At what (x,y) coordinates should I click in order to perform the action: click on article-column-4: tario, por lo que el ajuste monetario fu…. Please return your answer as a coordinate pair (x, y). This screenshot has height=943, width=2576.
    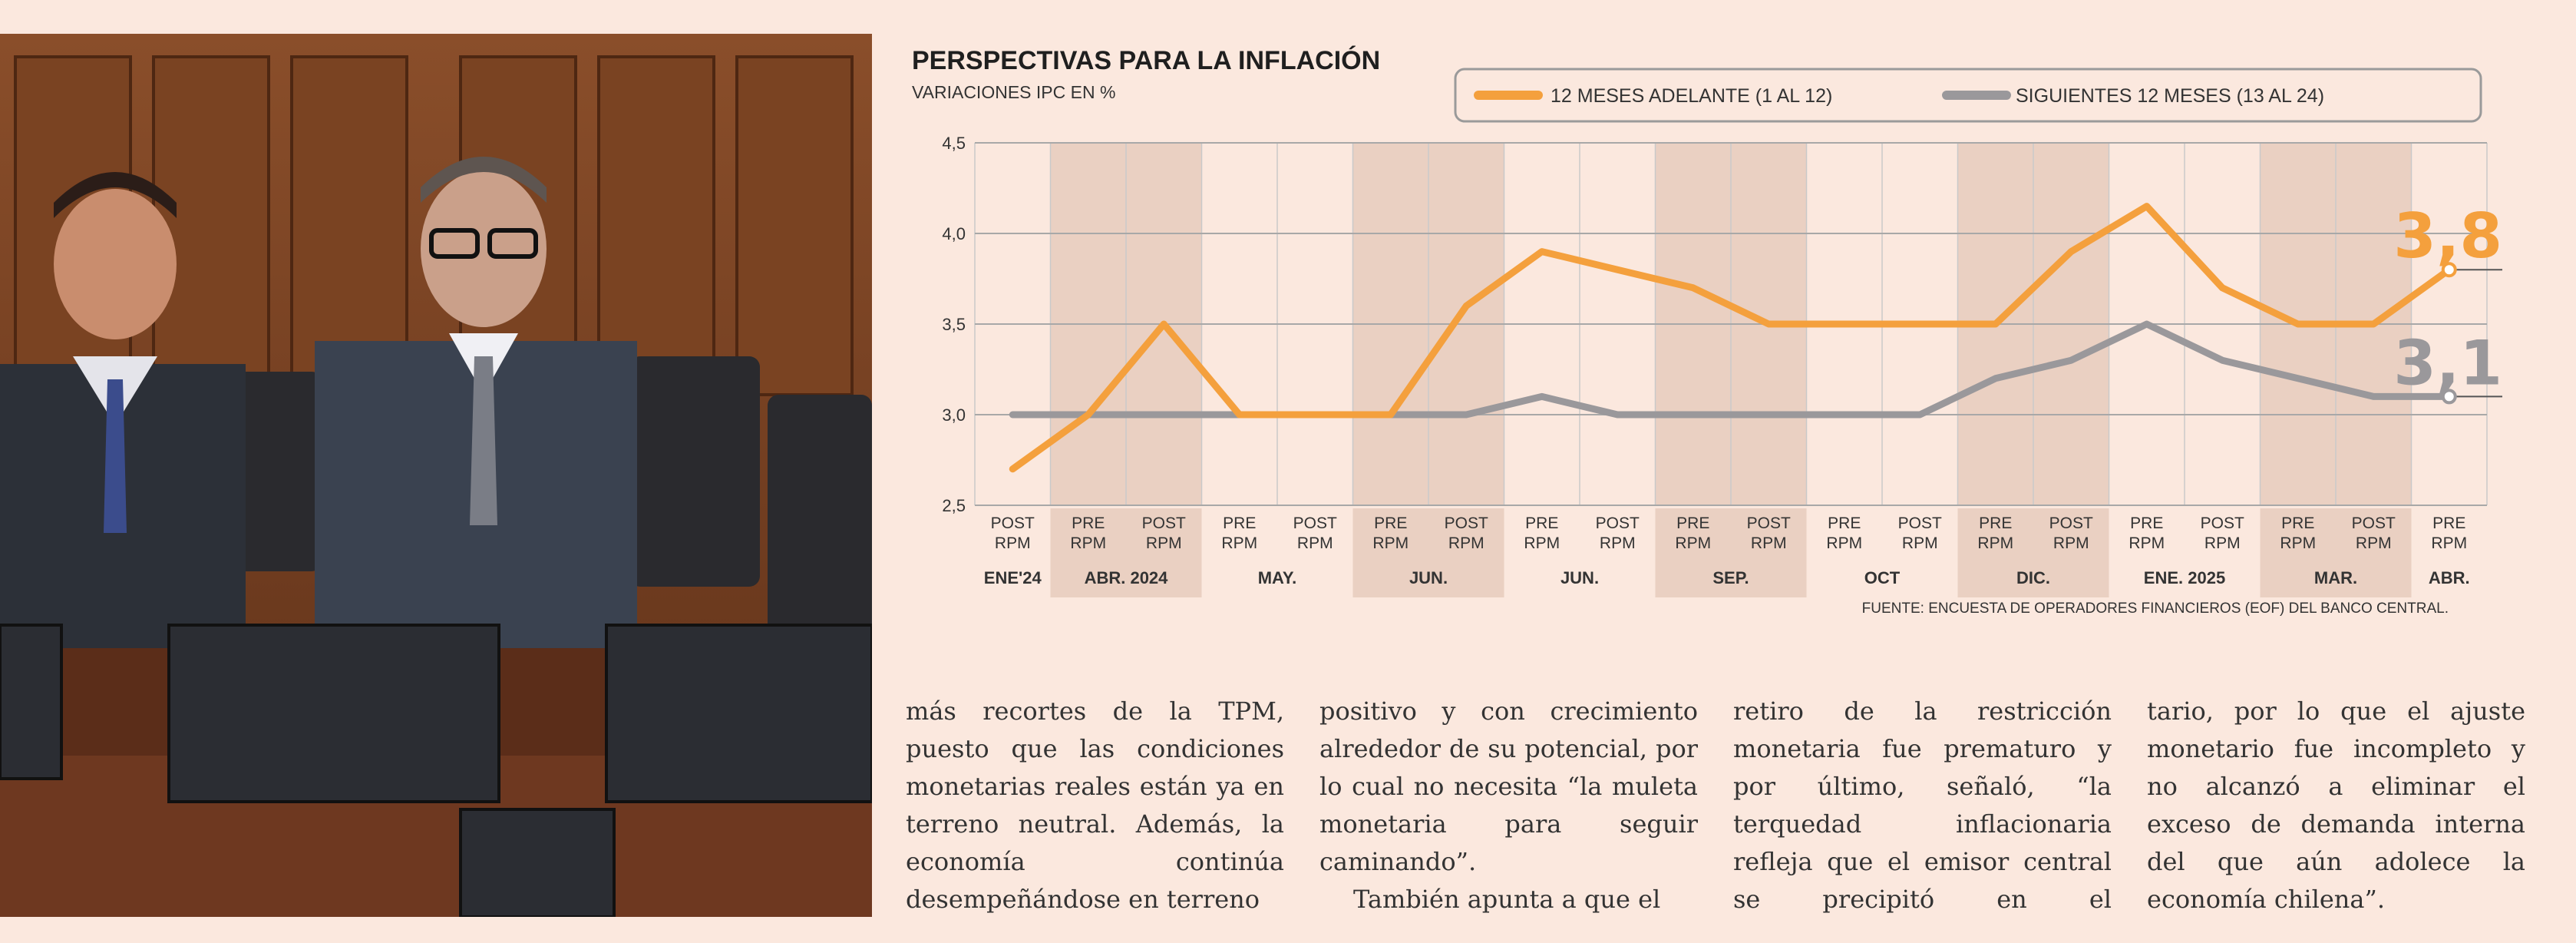
    Looking at the image, I should click on (2336, 808).